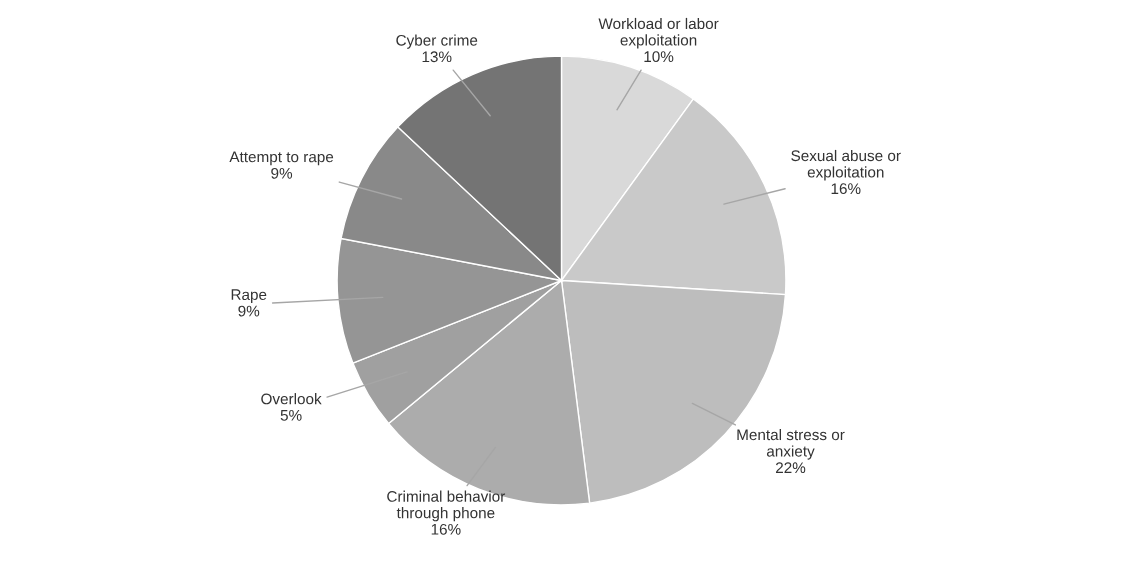 The height and width of the screenshot is (561, 1123). What do you see at coordinates (437, 57) in the screenshot?
I see `data-label: 13%` at bounding box center [437, 57].